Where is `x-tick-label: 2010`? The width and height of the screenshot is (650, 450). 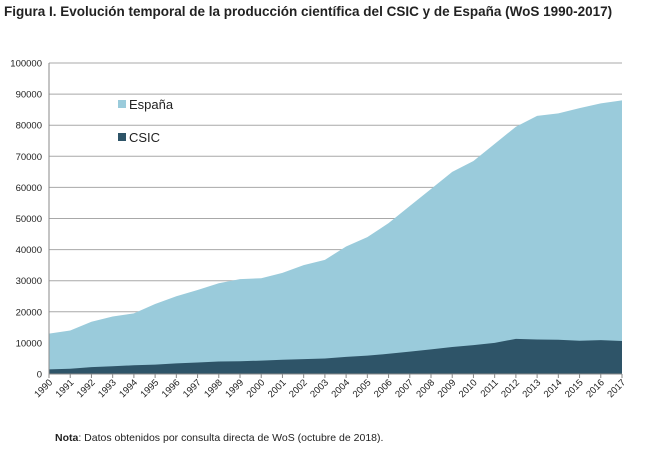
x-tick-label: 2010 is located at coordinates (468, 388).